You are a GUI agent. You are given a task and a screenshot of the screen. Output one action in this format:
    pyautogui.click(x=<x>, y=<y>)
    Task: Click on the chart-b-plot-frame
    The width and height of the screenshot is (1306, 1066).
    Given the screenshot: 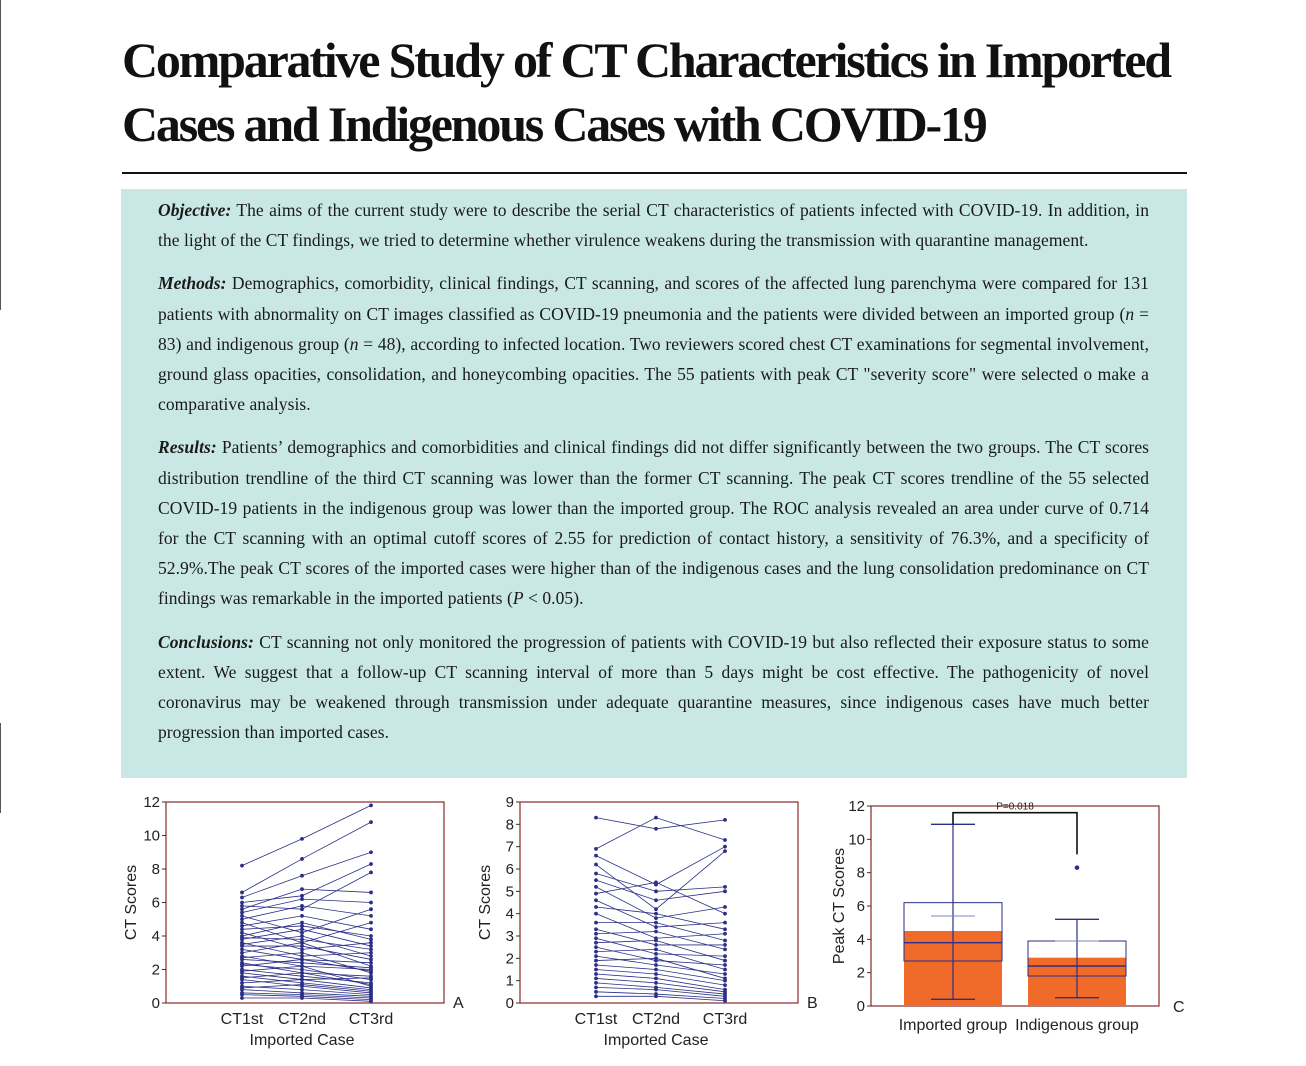 What is the action you would take?
    pyautogui.click(x=659, y=902)
    